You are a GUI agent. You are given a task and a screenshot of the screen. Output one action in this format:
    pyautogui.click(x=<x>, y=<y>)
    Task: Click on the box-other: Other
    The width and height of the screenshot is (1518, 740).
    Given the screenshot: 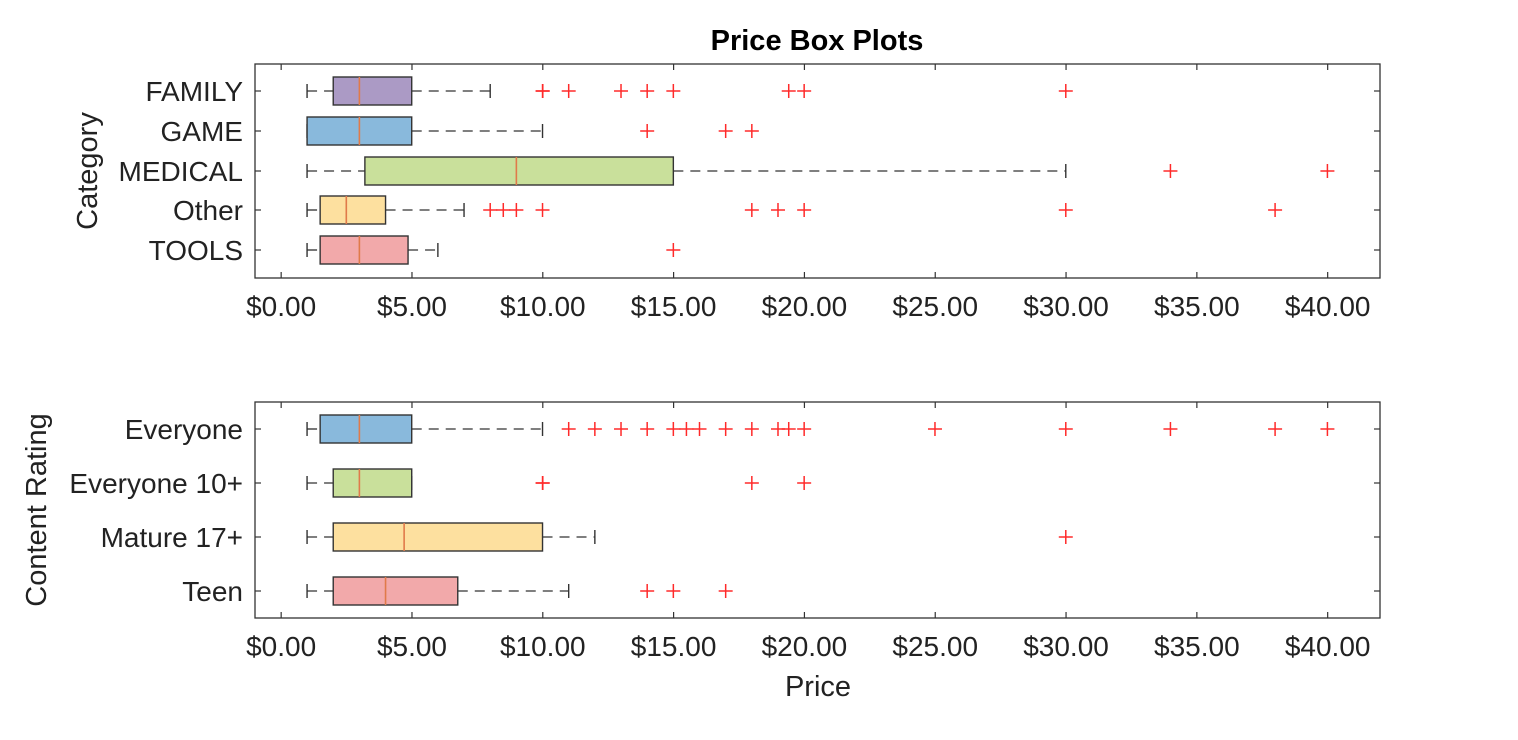 What is the action you would take?
    pyautogui.click(x=776, y=210)
    